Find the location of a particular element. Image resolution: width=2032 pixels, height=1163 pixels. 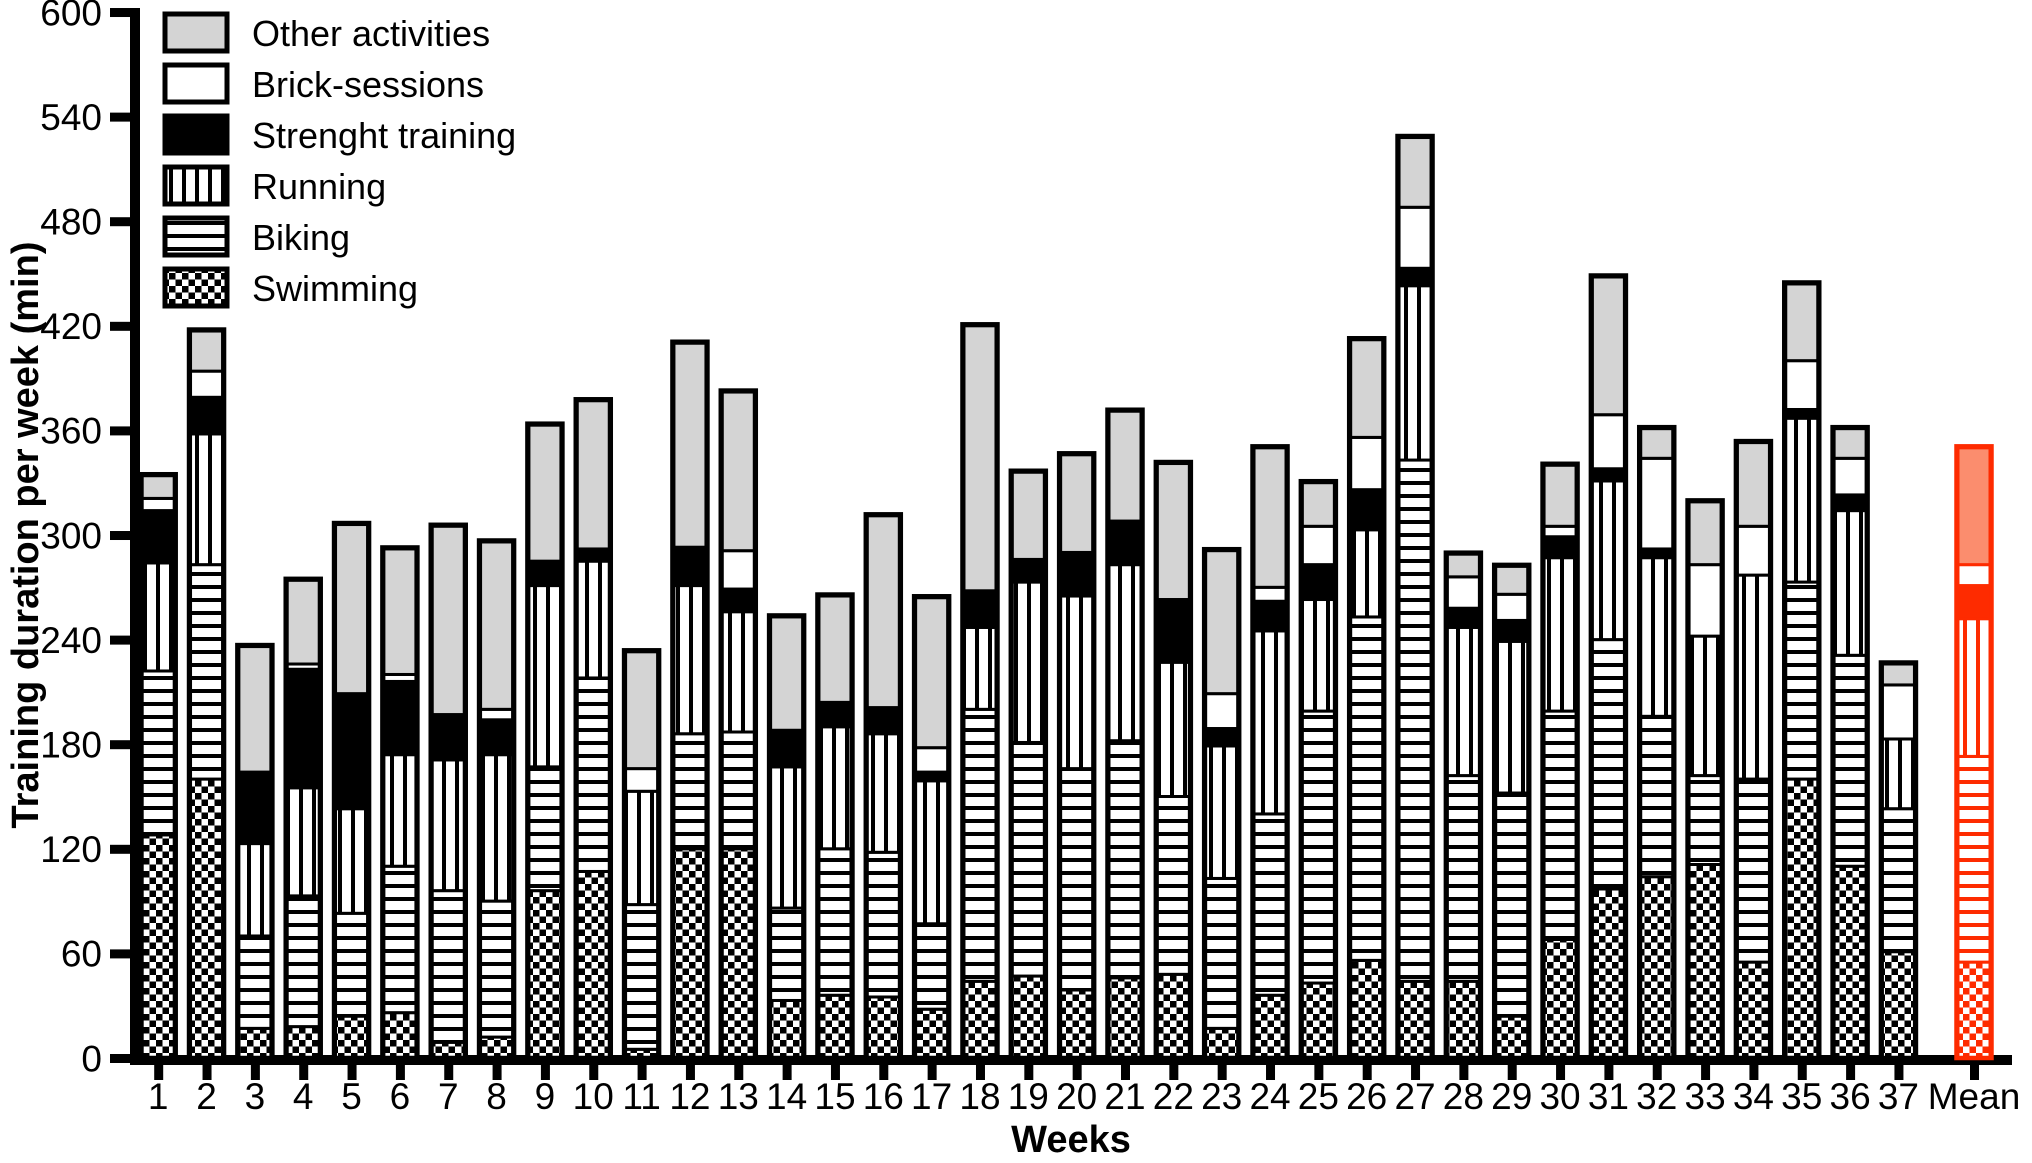

x-tick-label-37: 37 is located at coordinates (1898, 1096).